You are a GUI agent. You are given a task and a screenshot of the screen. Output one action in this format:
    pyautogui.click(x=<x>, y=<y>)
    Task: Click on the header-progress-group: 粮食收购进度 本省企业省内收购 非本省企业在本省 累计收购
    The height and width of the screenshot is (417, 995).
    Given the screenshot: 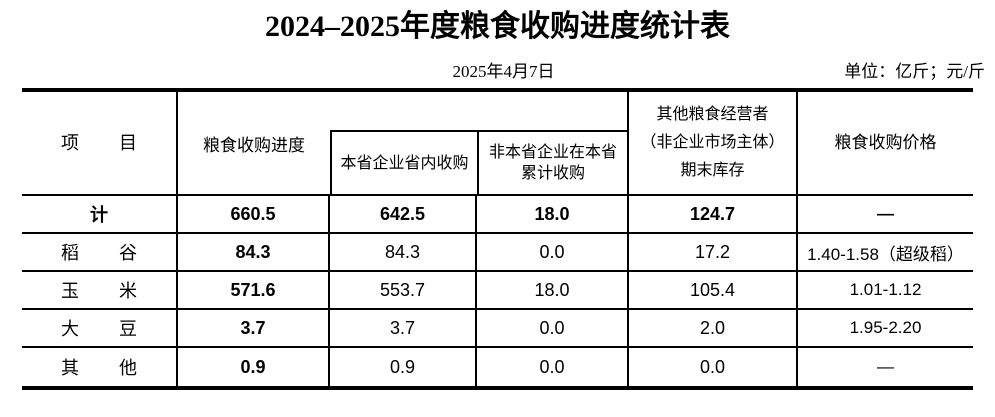 What is the action you would take?
    pyautogui.click(x=403, y=143)
    